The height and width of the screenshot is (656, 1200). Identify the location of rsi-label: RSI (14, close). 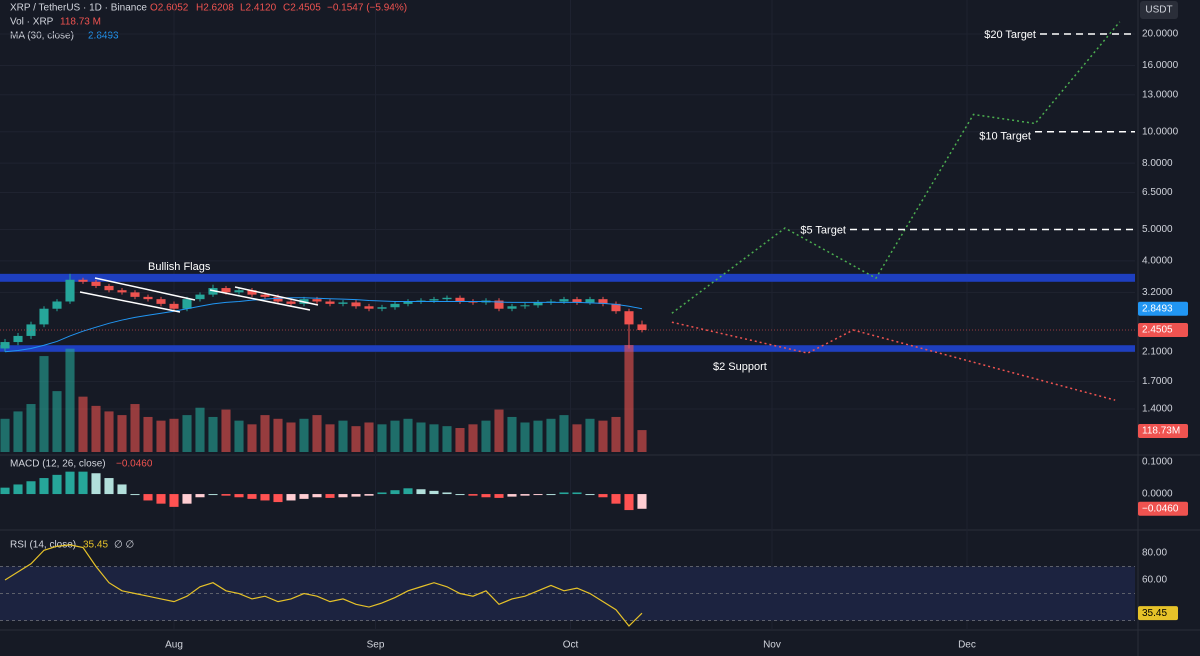
(43, 545).